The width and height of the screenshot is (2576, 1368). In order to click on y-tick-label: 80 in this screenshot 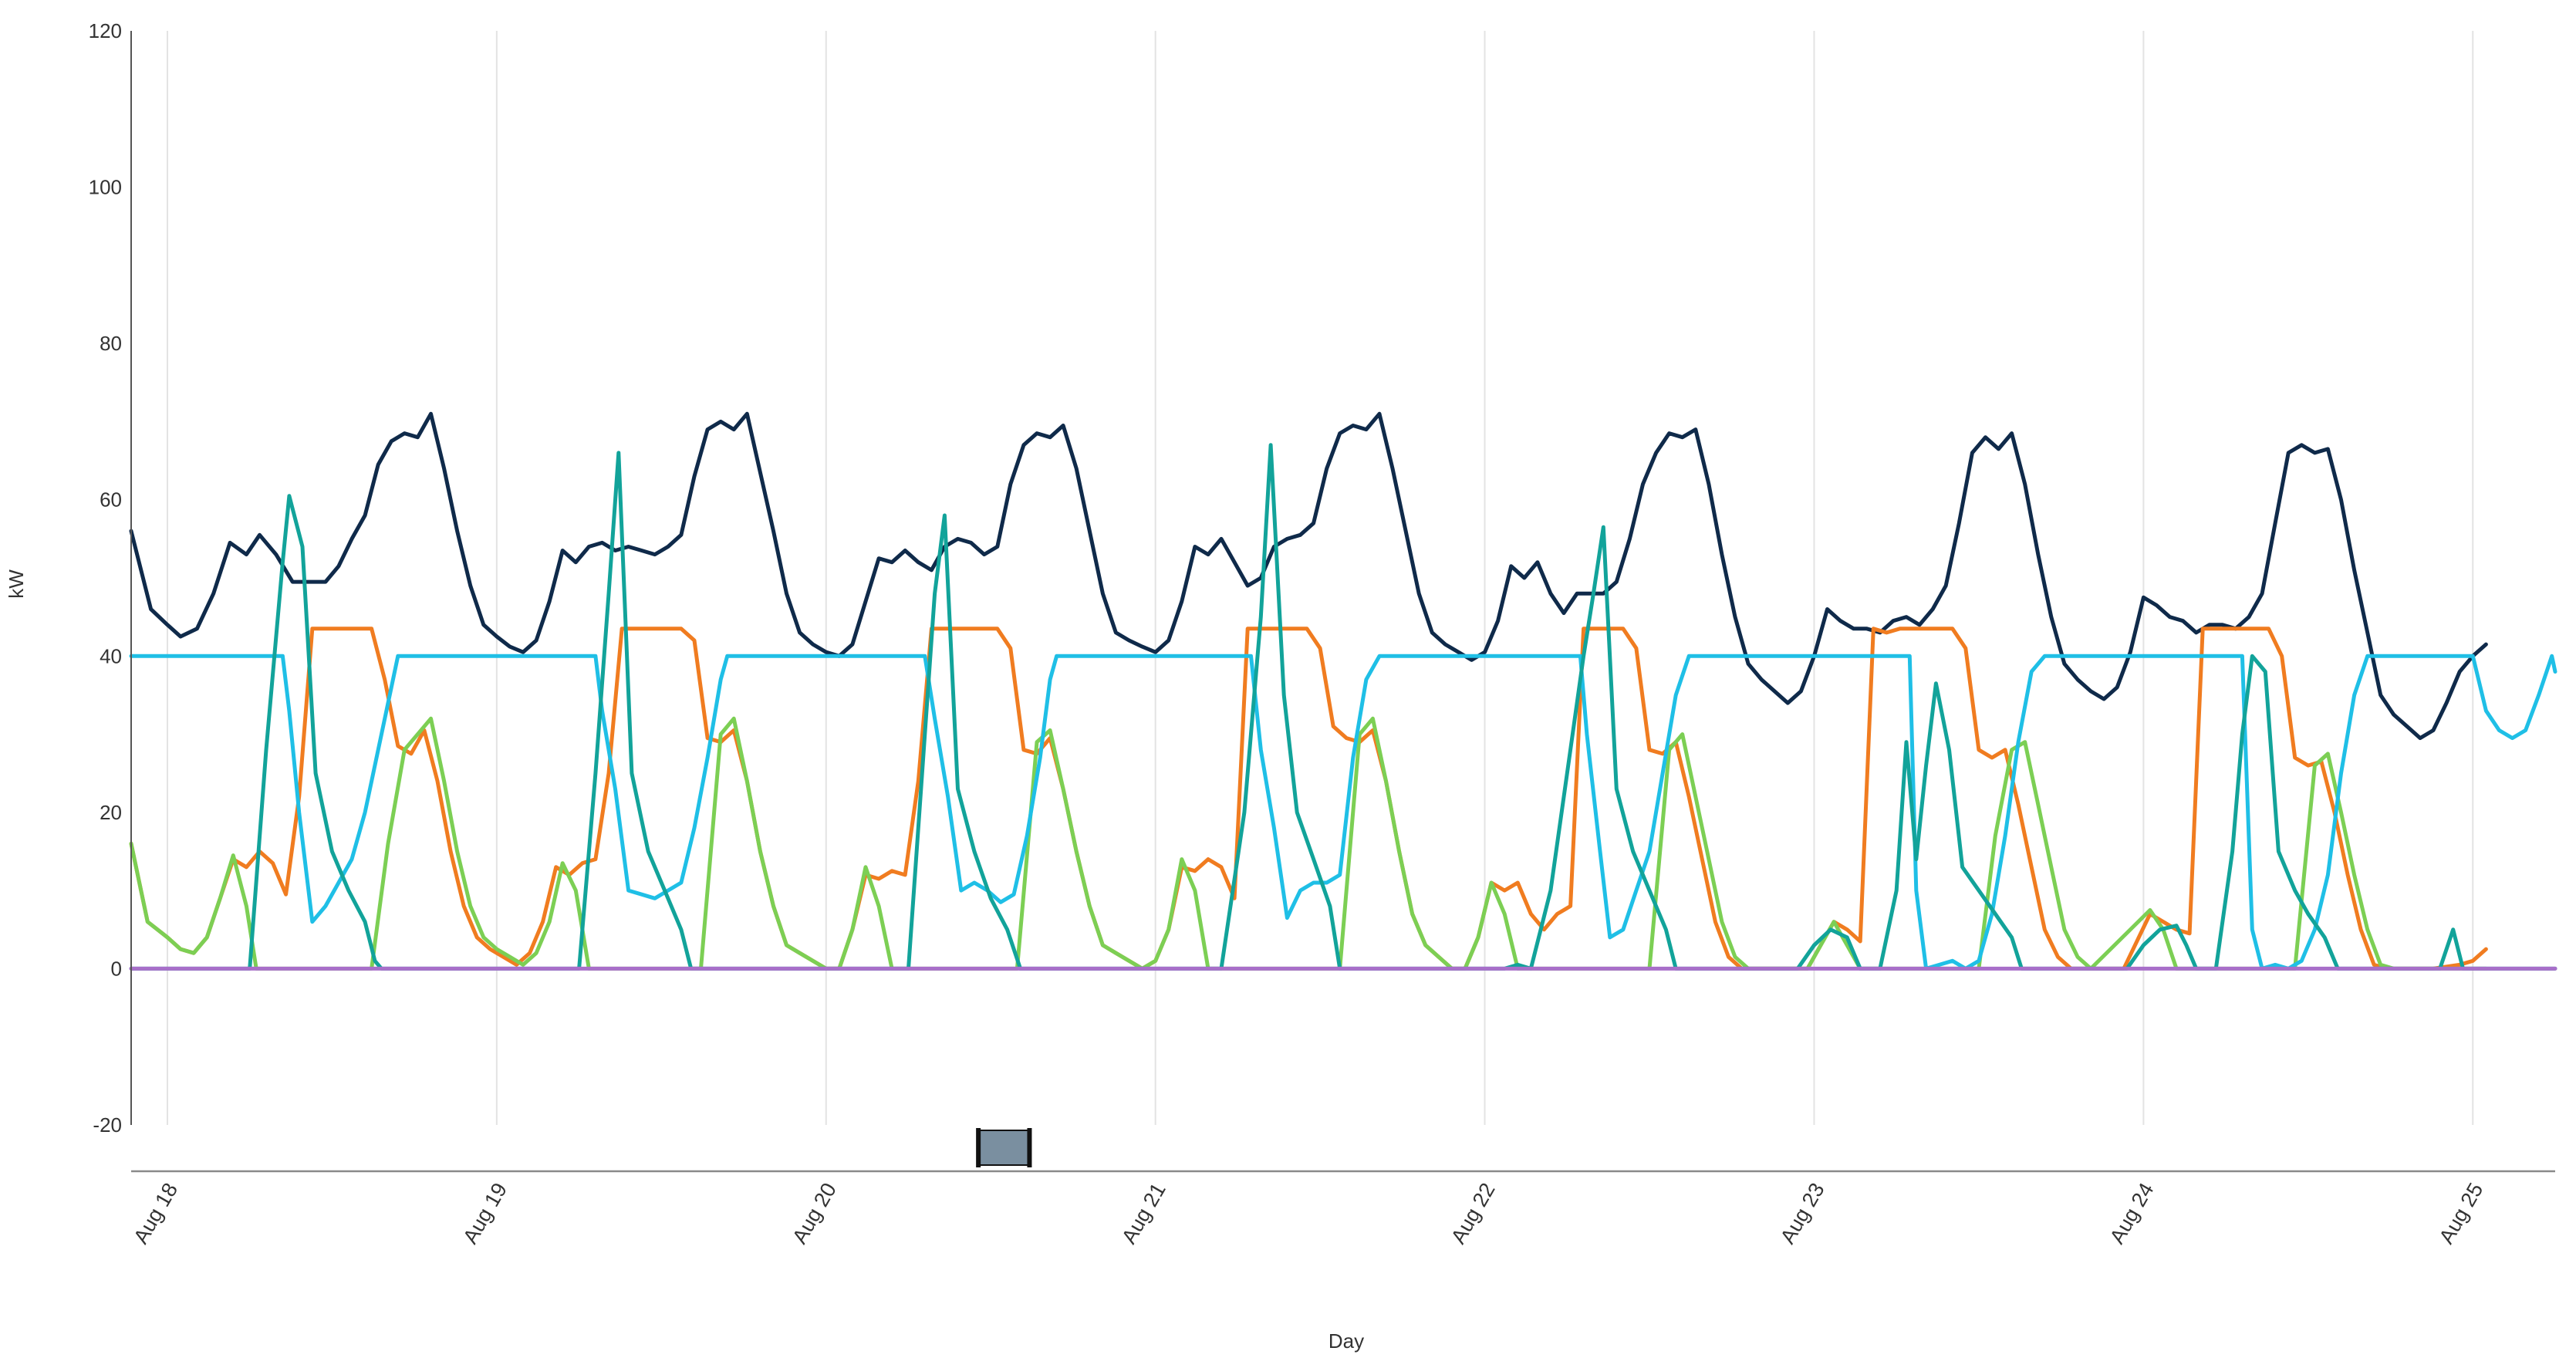, I will do `click(111, 343)`.